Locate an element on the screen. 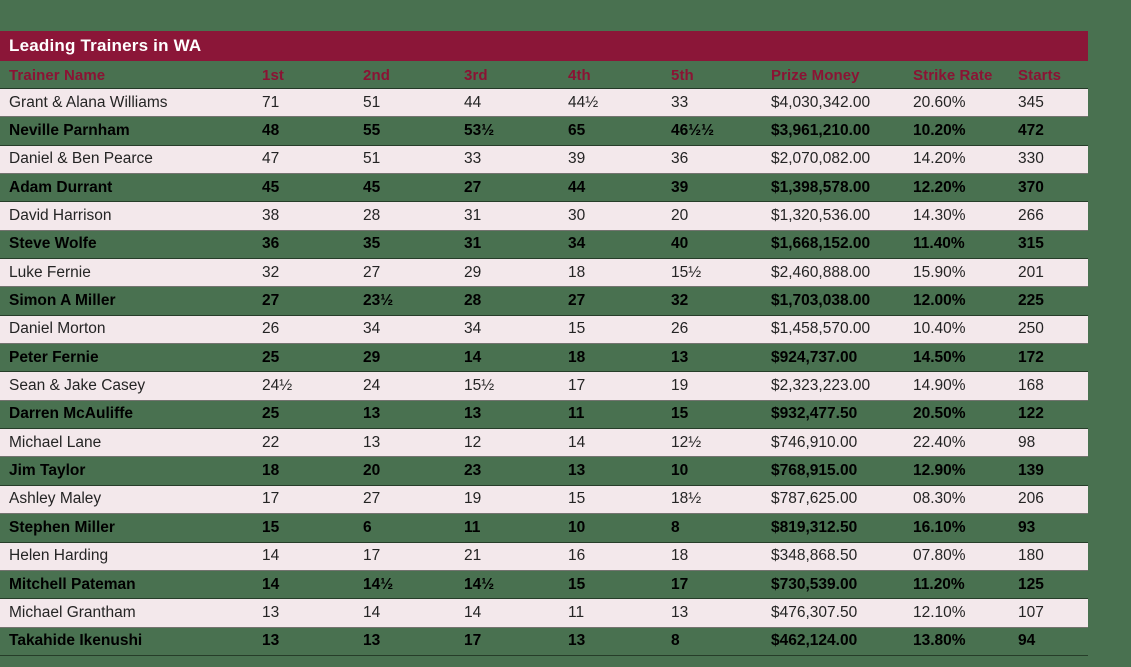  stat-cell: 44½ is located at coordinates (583, 102).